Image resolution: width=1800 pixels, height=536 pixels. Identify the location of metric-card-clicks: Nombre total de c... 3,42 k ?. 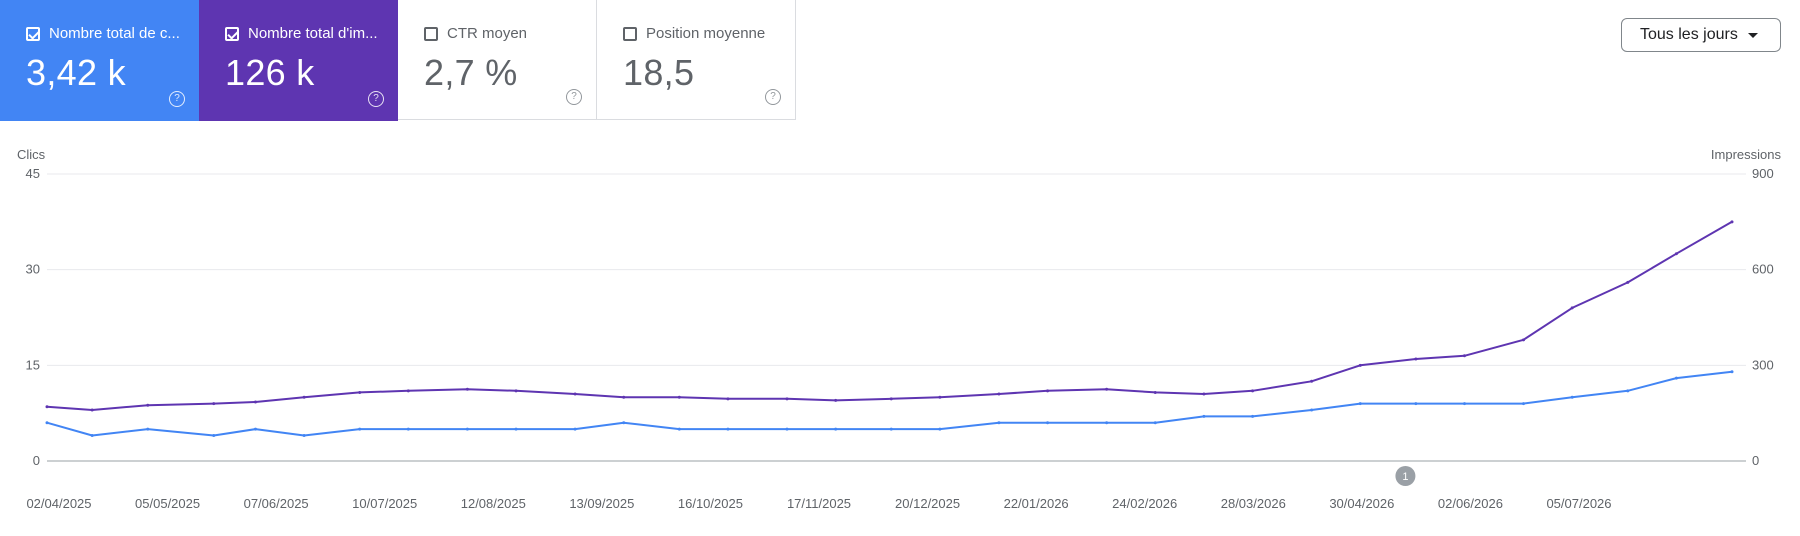
(99, 60).